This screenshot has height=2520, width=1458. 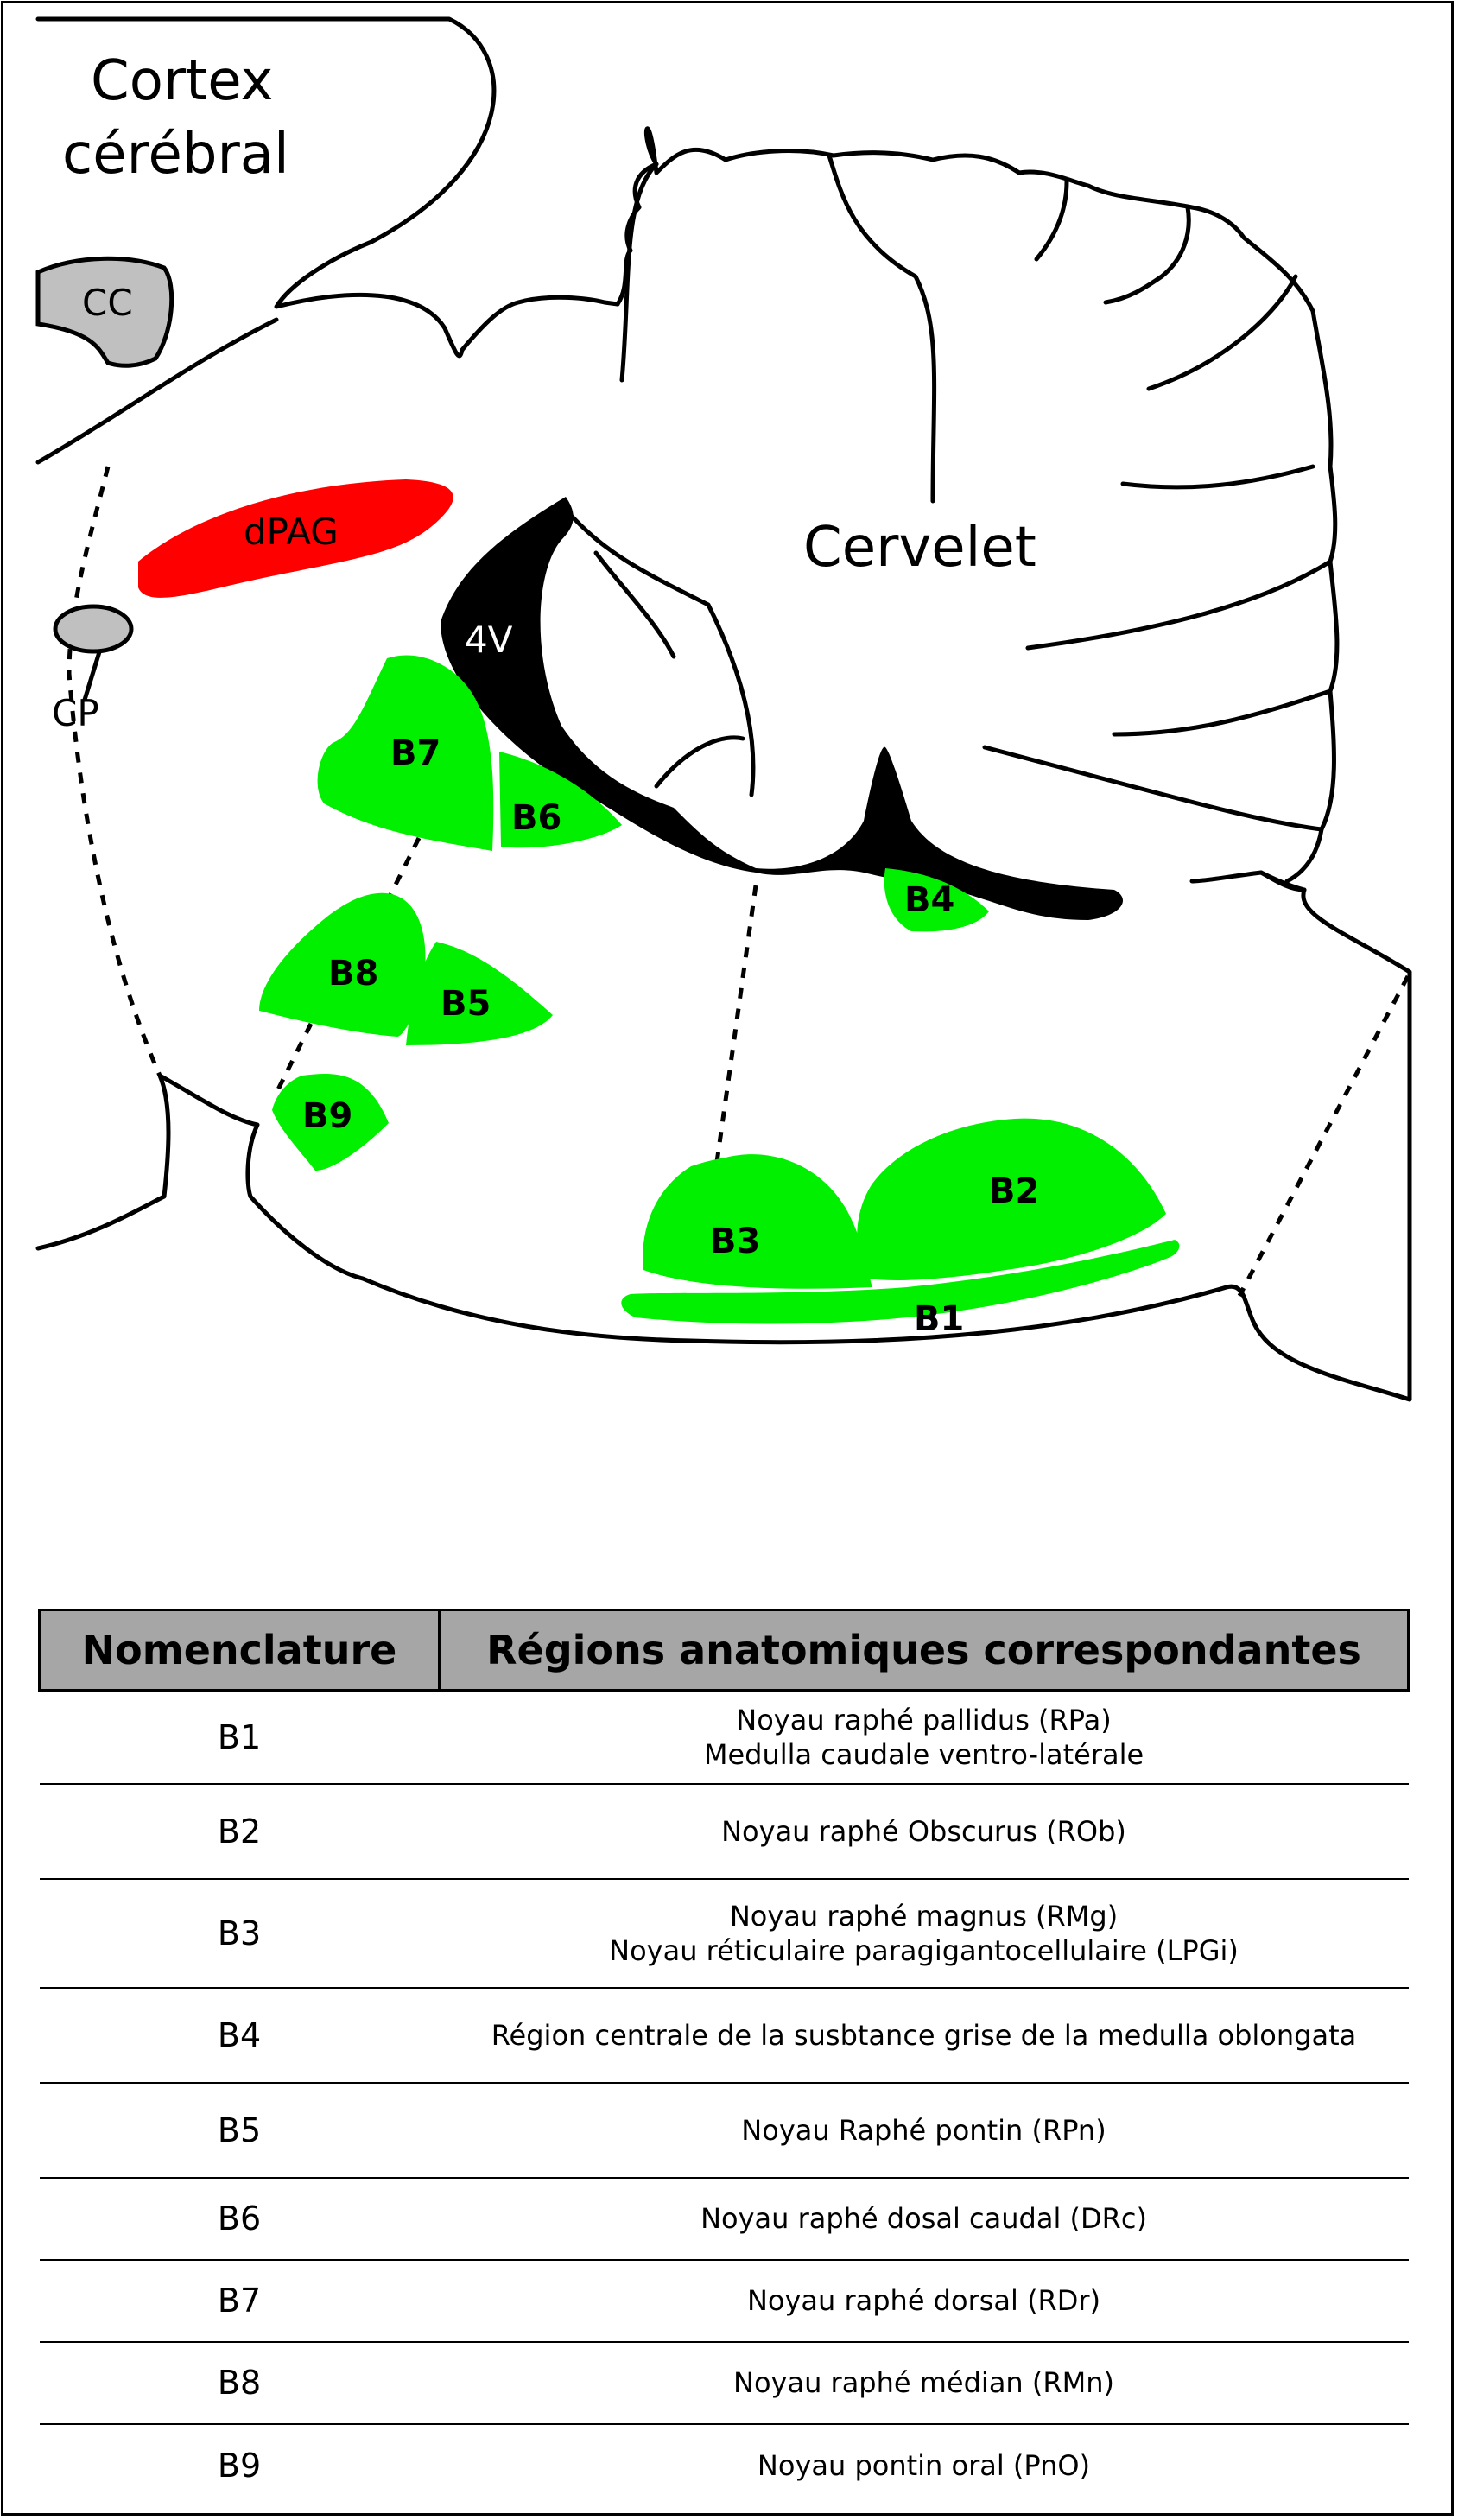 I want to click on label-cervelet: Cervelet, so click(x=919, y=548).